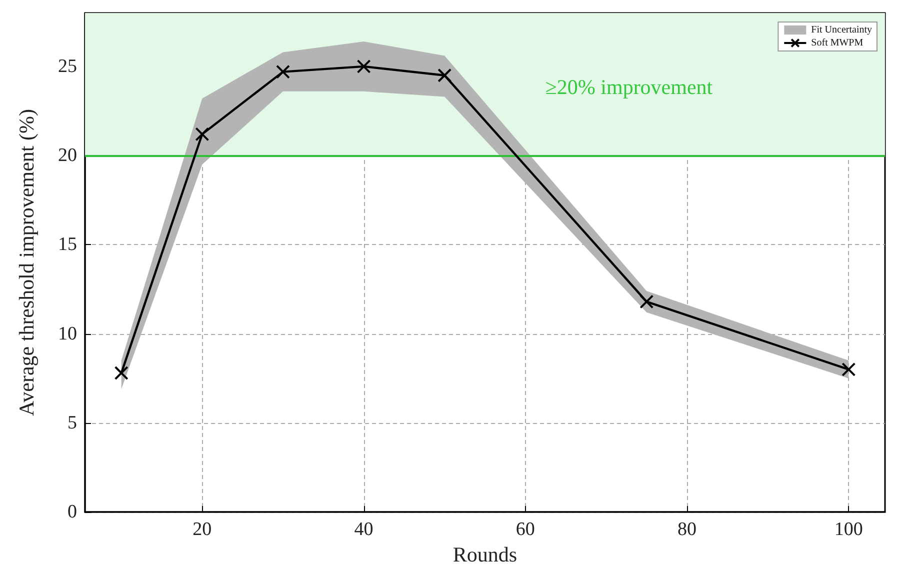  What do you see at coordinates (67, 66) in the screenshot?
I see `y-tick-label: 25` at bounding box center [67, 66].